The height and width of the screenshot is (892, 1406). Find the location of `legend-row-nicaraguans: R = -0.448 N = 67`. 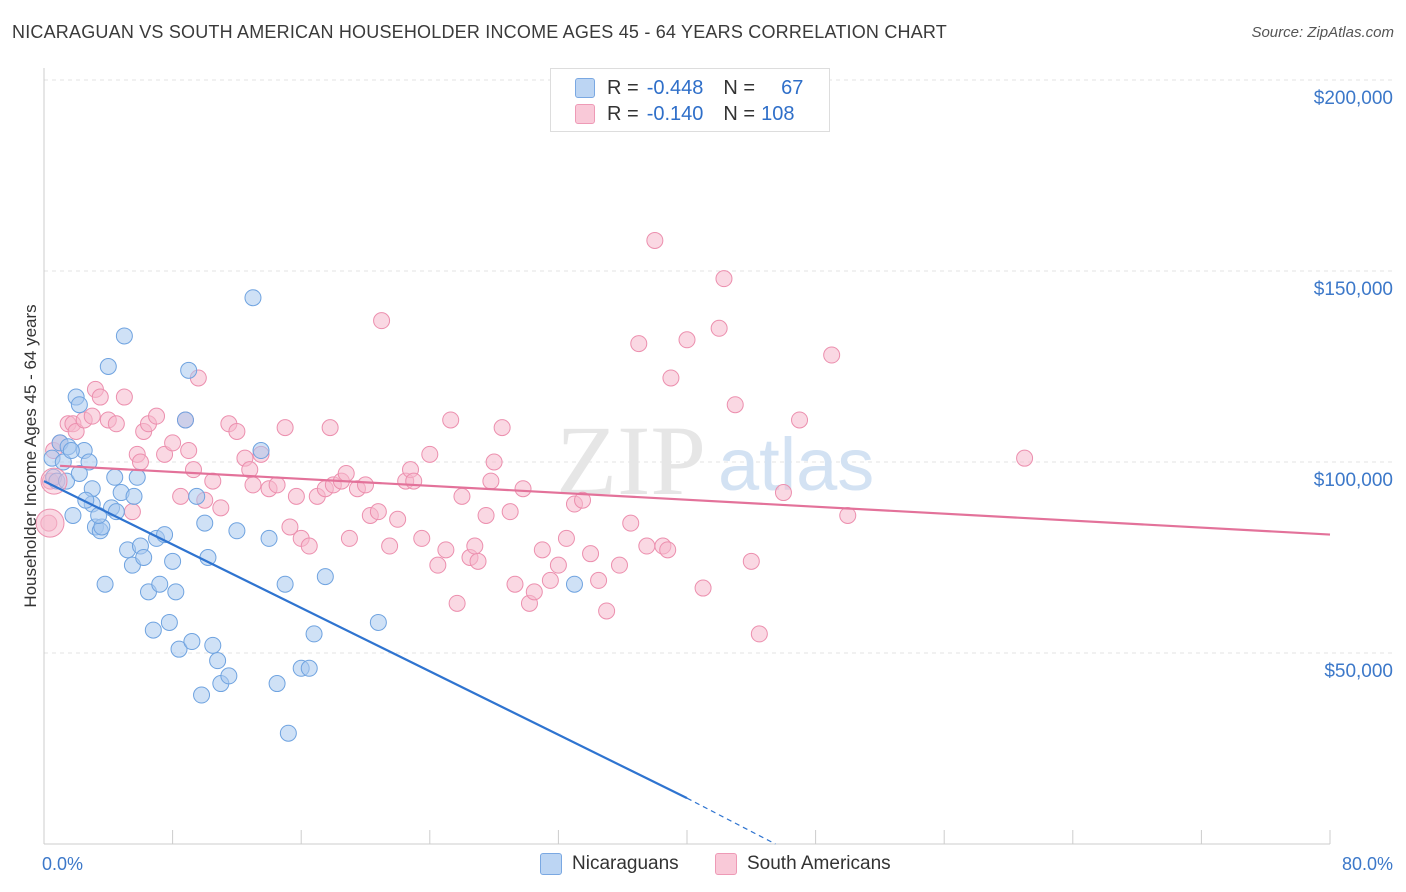

legend-row-nicaraguans: R = -0.448 N = 67 is located at coordinates (689, 88).